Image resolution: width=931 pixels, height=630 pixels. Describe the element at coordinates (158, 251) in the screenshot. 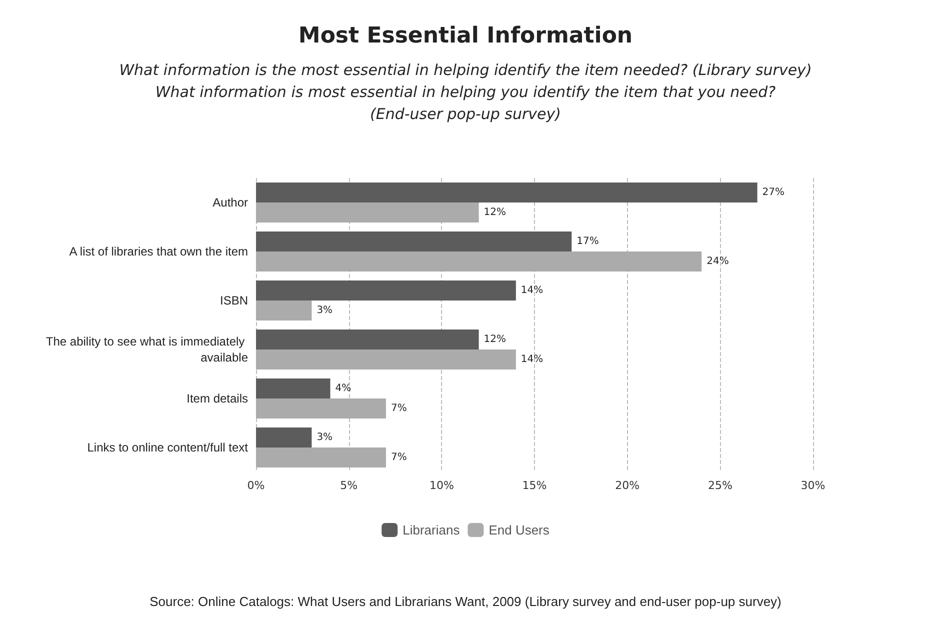

I see `y-tick-label: A list of libraries that own the item` at that location.